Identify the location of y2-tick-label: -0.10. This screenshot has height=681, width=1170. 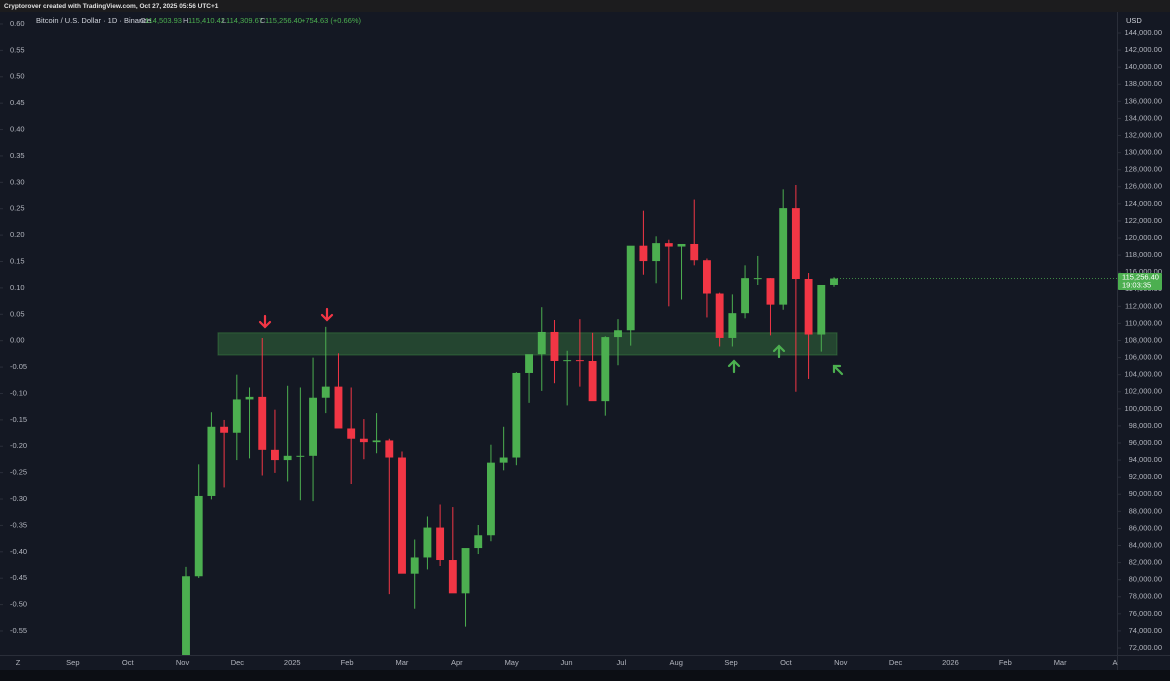
(18, 392).